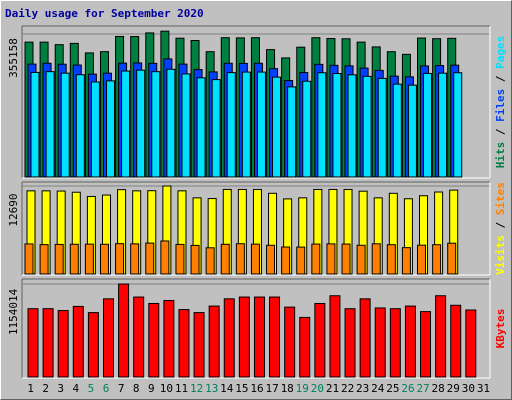 This screenshot has height=400, width=512. What do you see at coordinates (151, 388) in the screenshot?
I see `day-label-9: 9` at bounding box center [151, 388].